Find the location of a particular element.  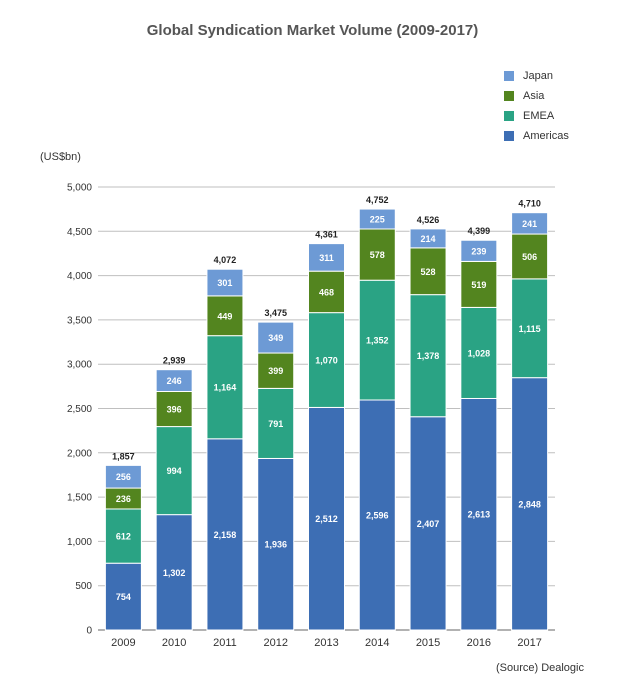

bar-emea-2011 is located at coordinates (225, 387).